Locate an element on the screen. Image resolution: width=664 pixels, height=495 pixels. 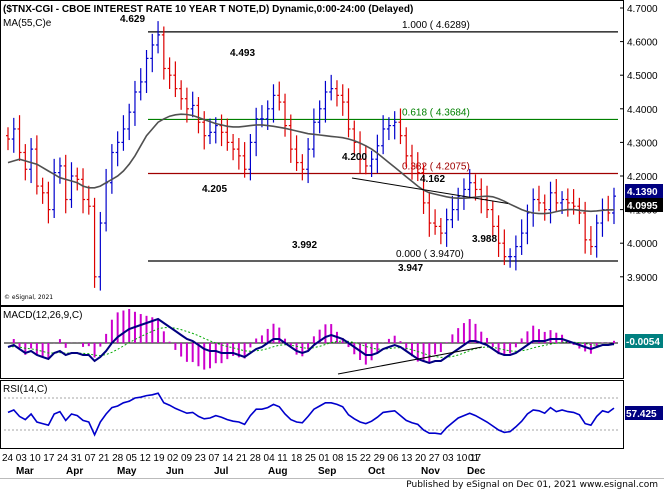
fib-label: 0.382 ( 4.2075) is located at coordinates (436, 166).